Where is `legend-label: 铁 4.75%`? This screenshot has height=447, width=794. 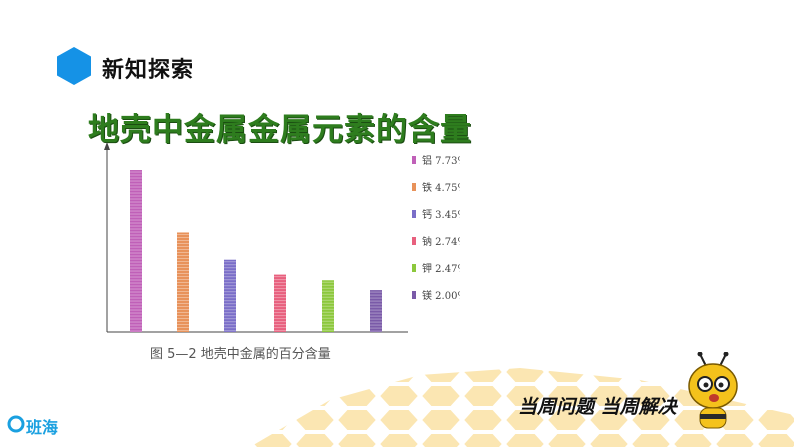 legend-label: 铁 4.75% is located at coordinates (441, 187).